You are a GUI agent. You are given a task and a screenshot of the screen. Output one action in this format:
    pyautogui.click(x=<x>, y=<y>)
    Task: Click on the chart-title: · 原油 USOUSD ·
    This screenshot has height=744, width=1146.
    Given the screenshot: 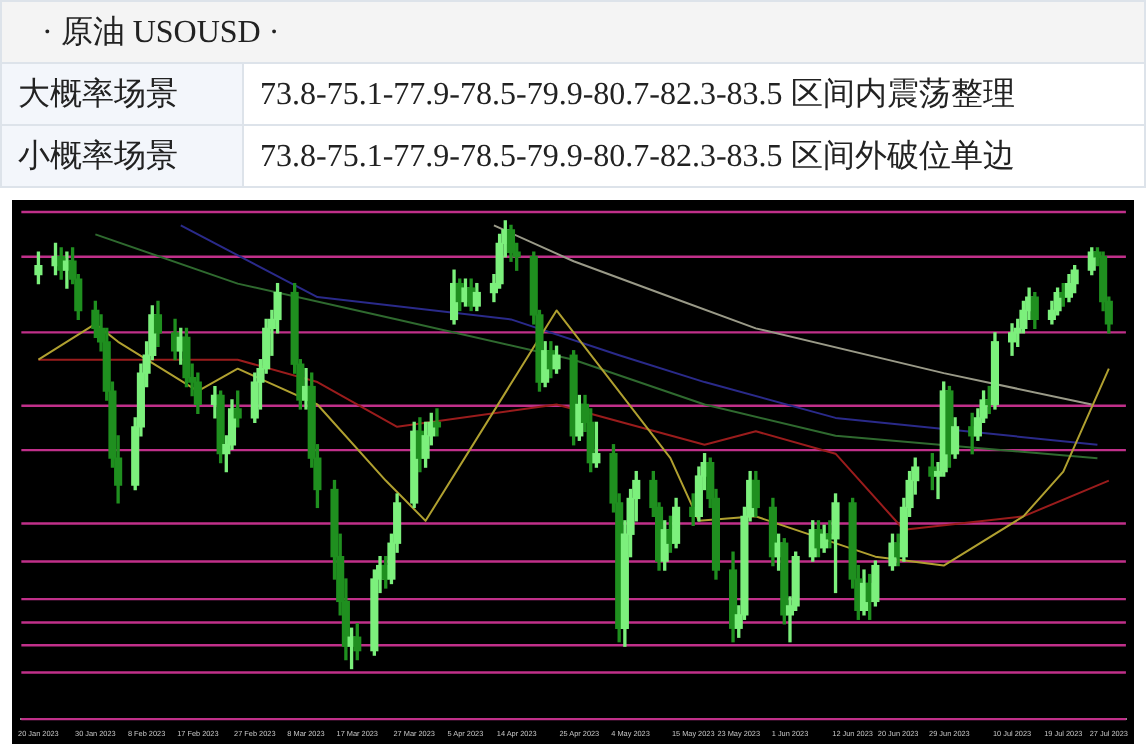 What is the action you would take?
    pyautogui.click(x=573, y=32)
    